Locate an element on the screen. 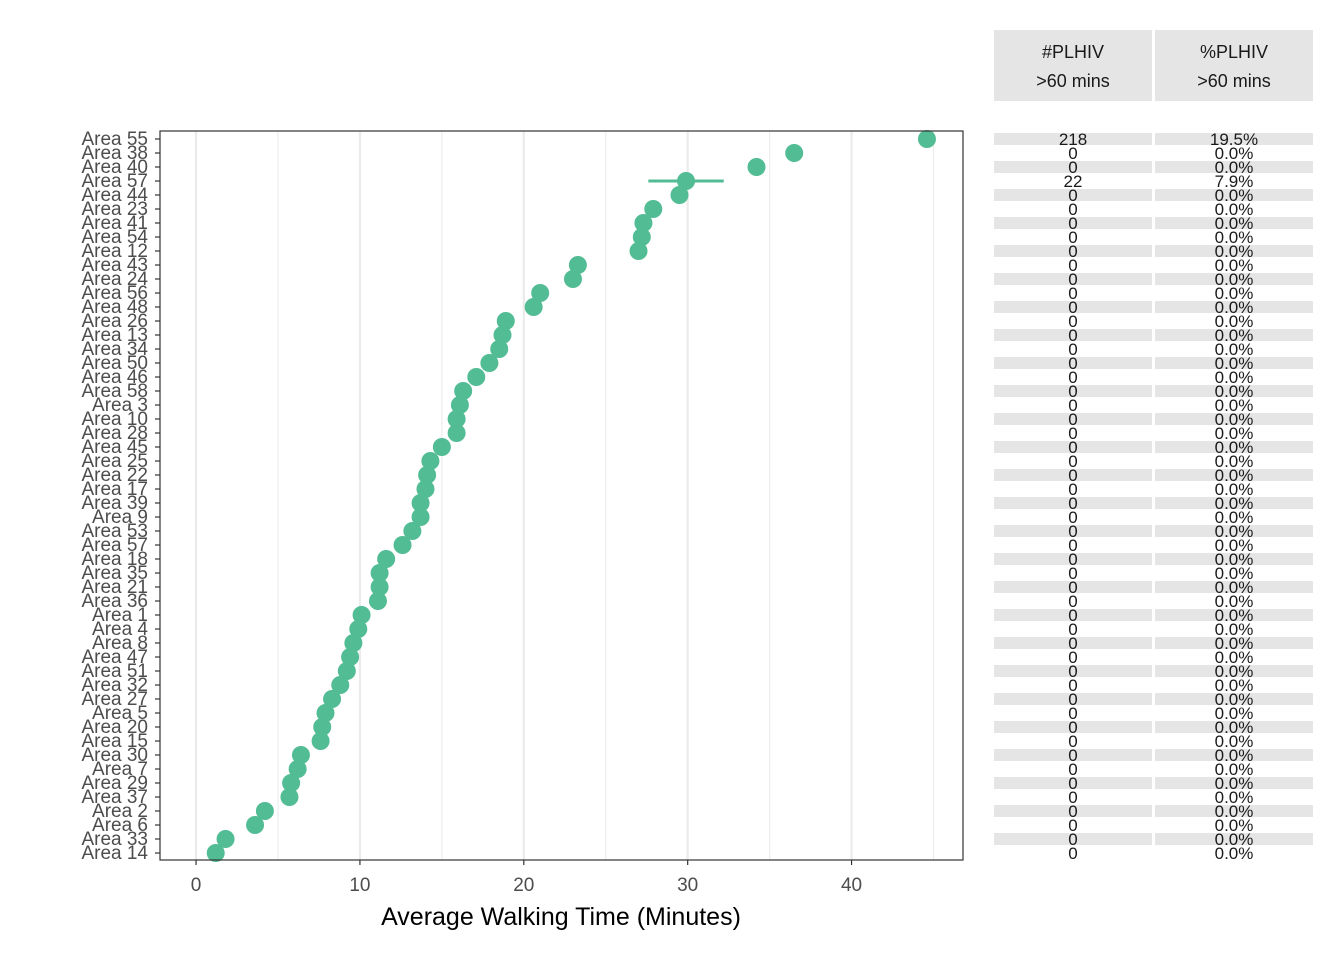 The image size is (1344, 960). y-tick-label: Area 57 is located at coordinates (114, 181).